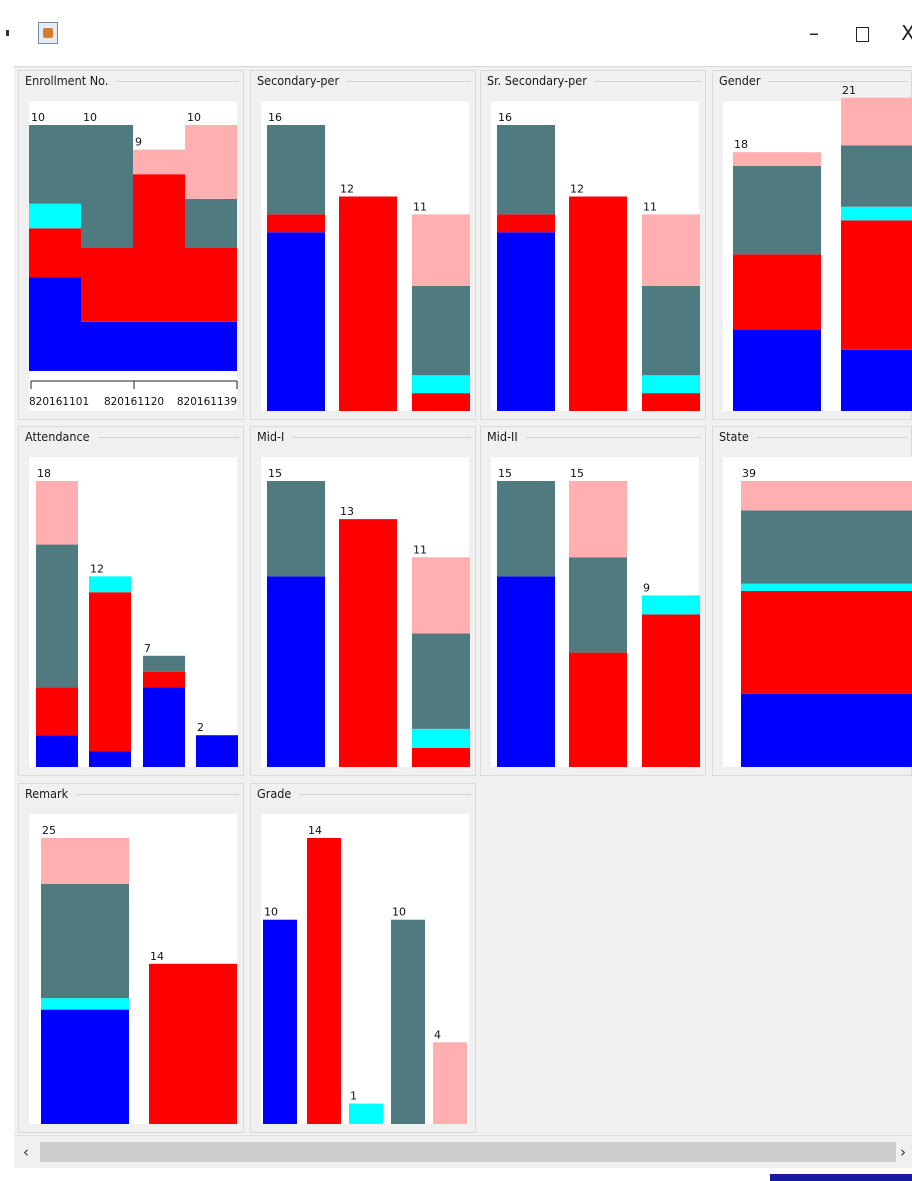 The width and height of the screenshot is (912, 1181). Describe the element at coordinates (849, 90) in the screenshot. I see `bar-count-label: 21` at that location.